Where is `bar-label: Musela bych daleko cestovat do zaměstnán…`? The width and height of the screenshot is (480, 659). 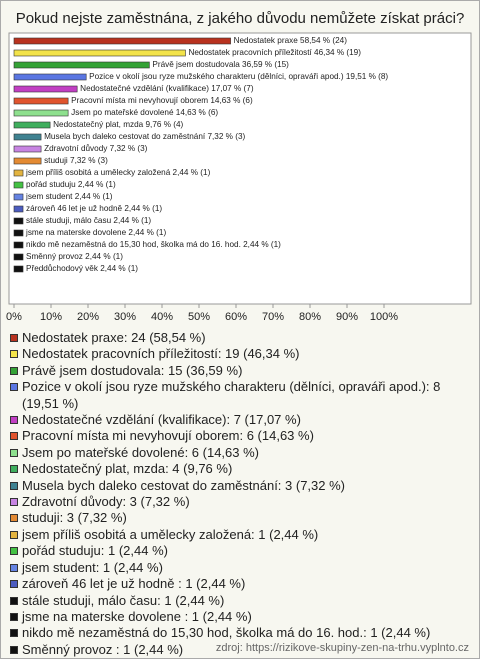
bar-label: Musela bych daleko cestovat do zaměstnán… is located at coordinates (144, 136).